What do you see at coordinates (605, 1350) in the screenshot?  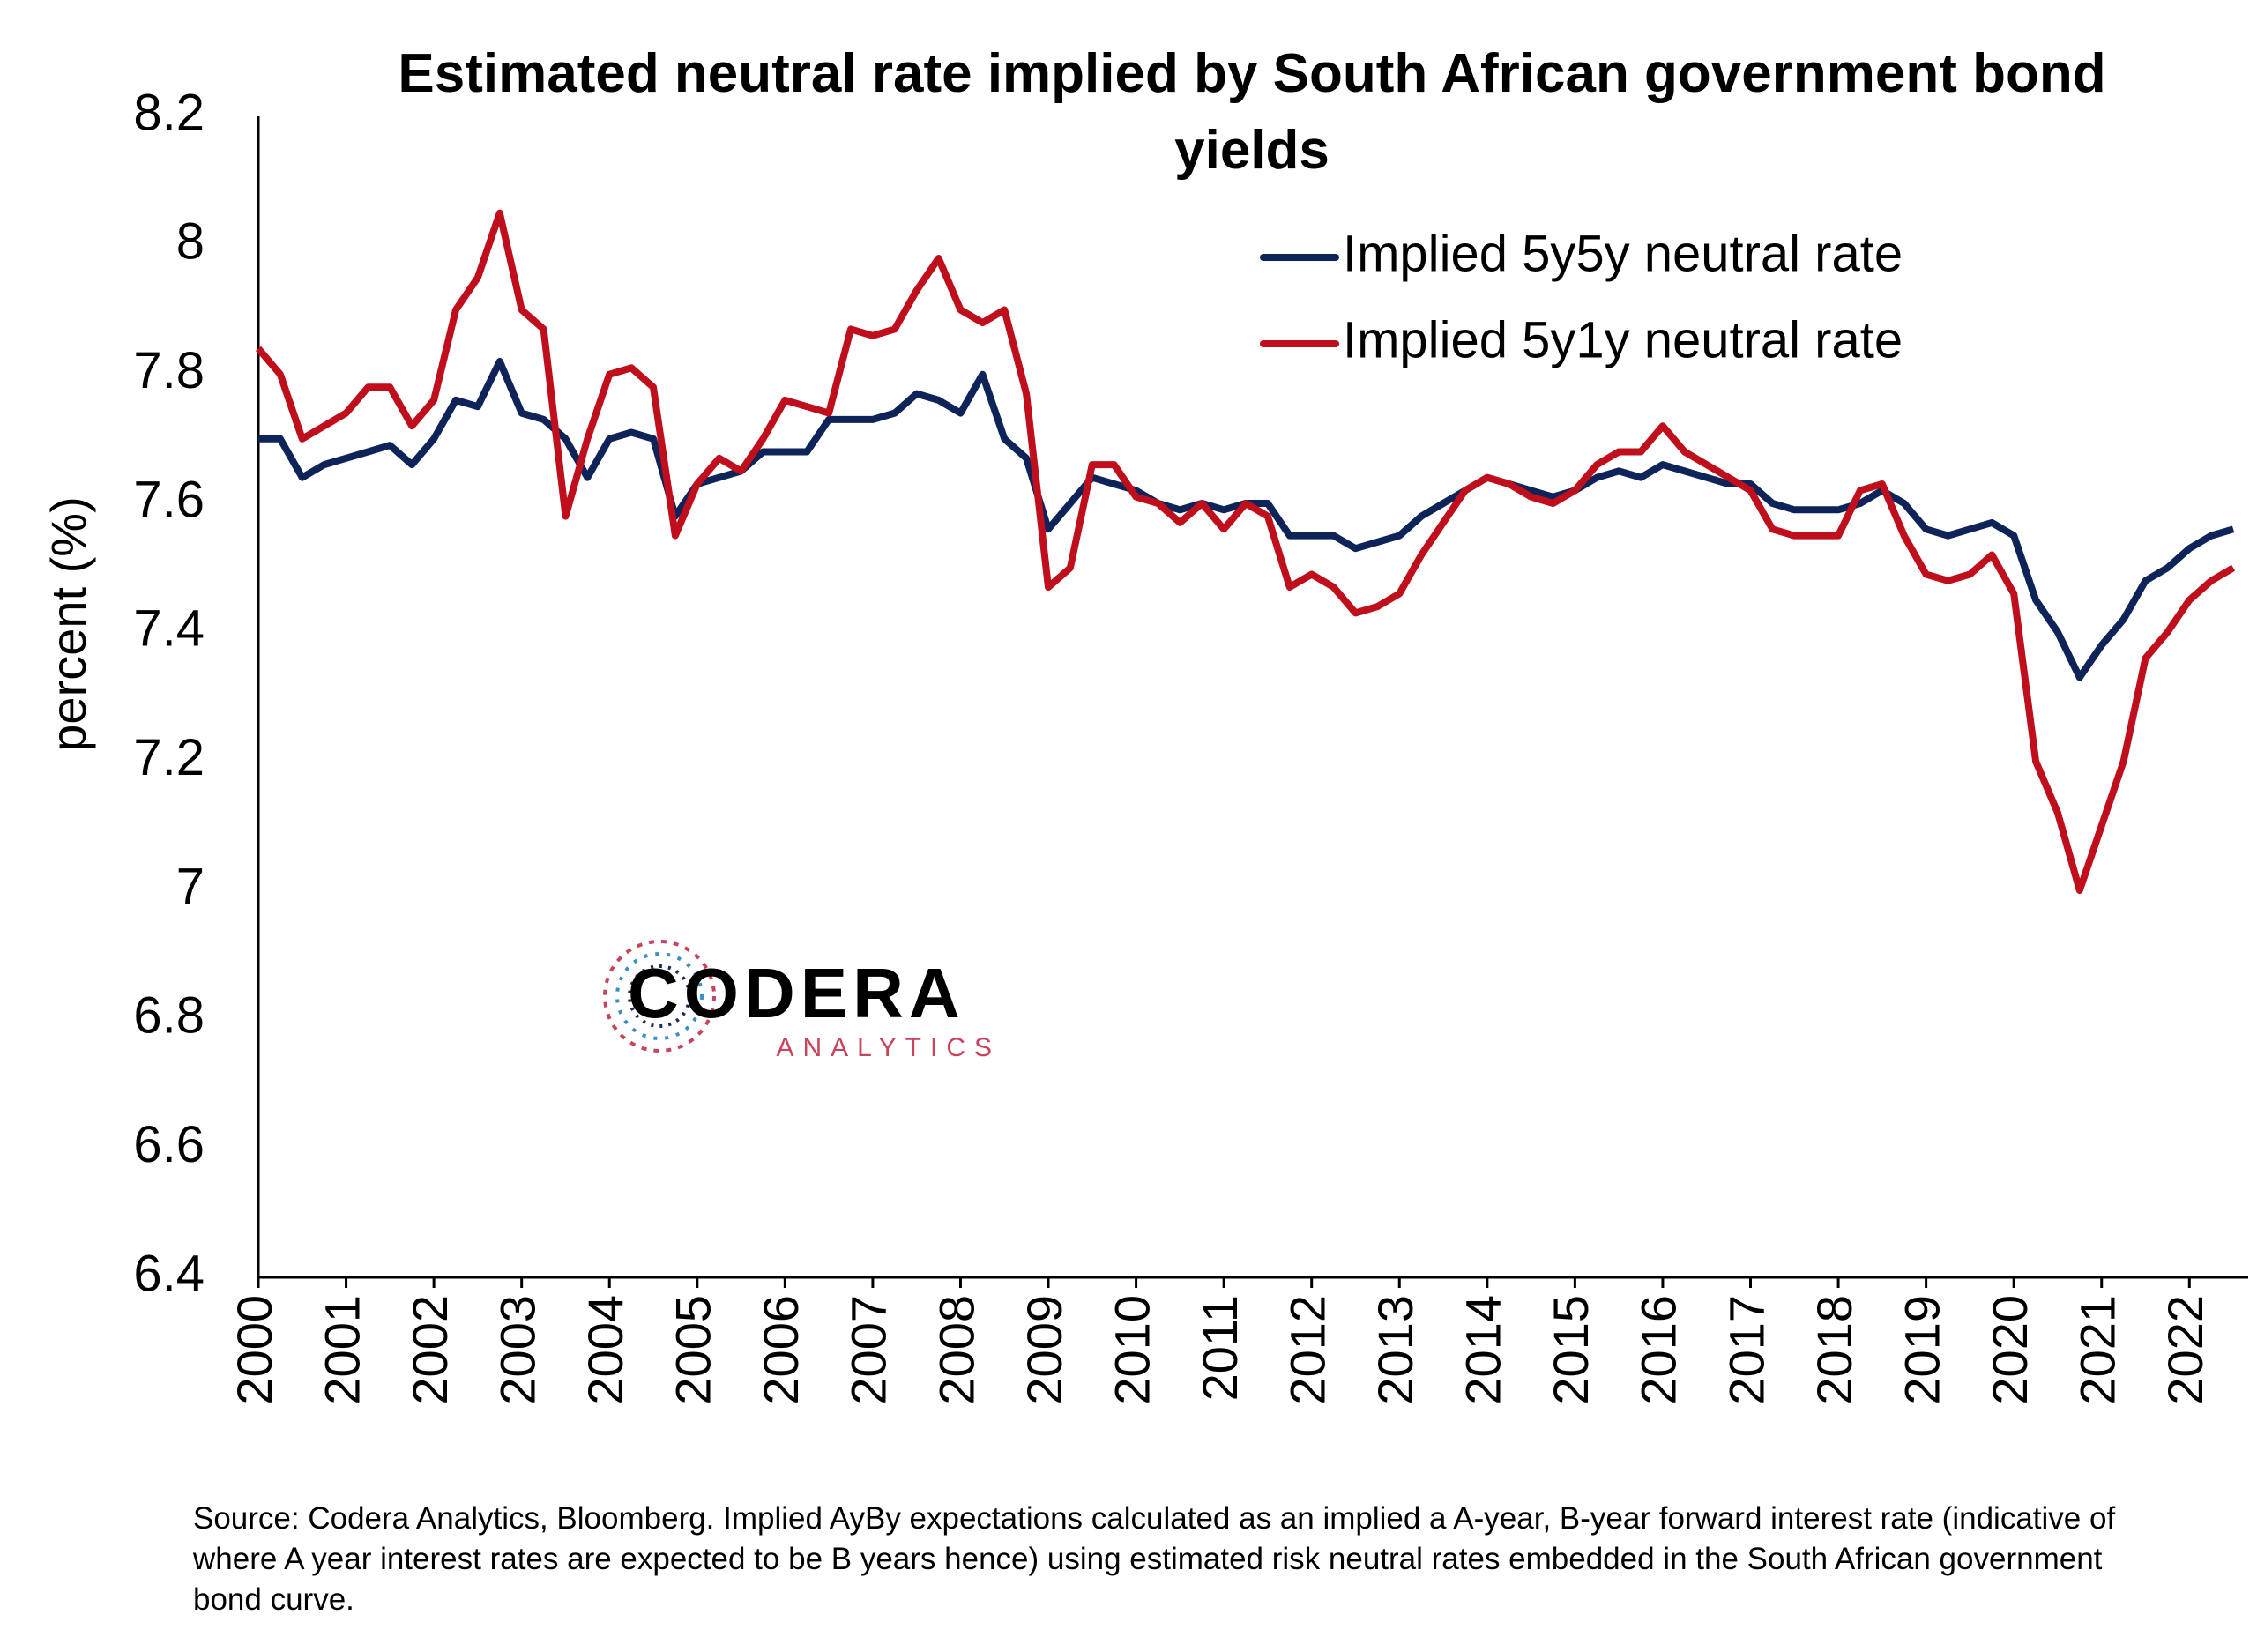 I see `x-tick-label: 2004` at bounding box center [605, 1350].